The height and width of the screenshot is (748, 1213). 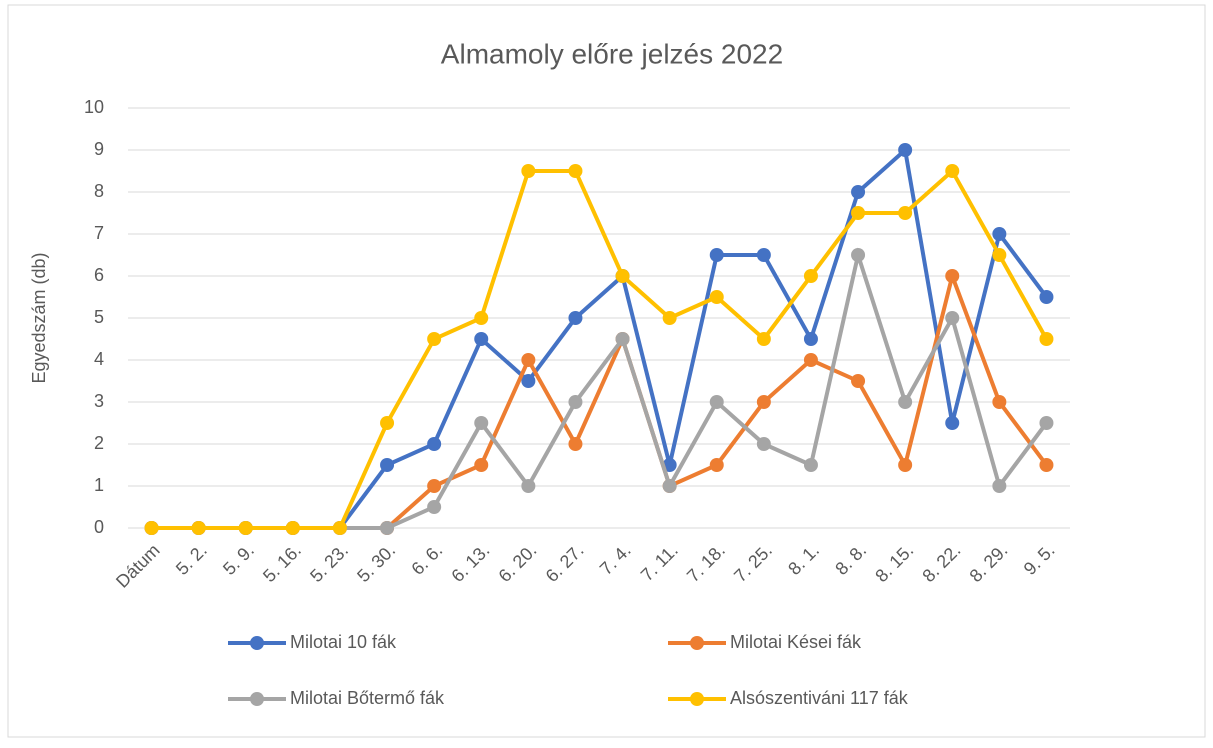 What do you see at coordinates (796, 642) in the screenshot?
I see `legend-label: Milotai Kései fák` at bounding box center [796, 642].